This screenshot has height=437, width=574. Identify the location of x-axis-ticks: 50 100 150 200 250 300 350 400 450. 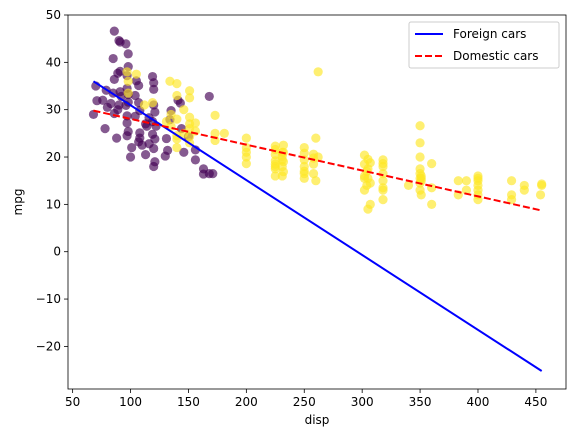
(306, 399).